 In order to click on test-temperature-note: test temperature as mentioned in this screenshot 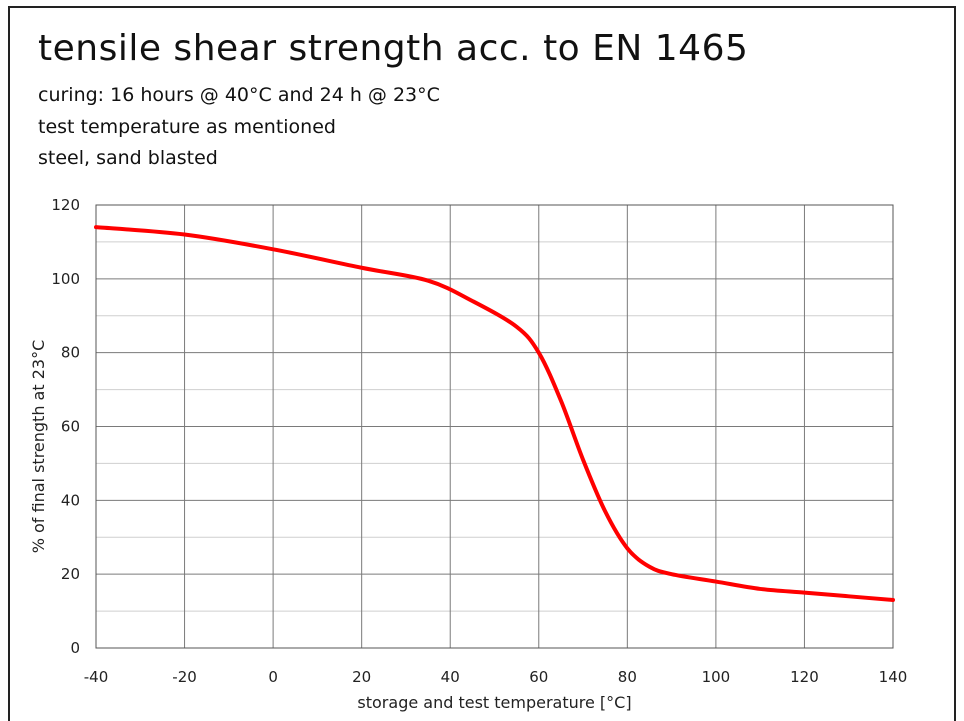, I will do `click(187, 127)`.